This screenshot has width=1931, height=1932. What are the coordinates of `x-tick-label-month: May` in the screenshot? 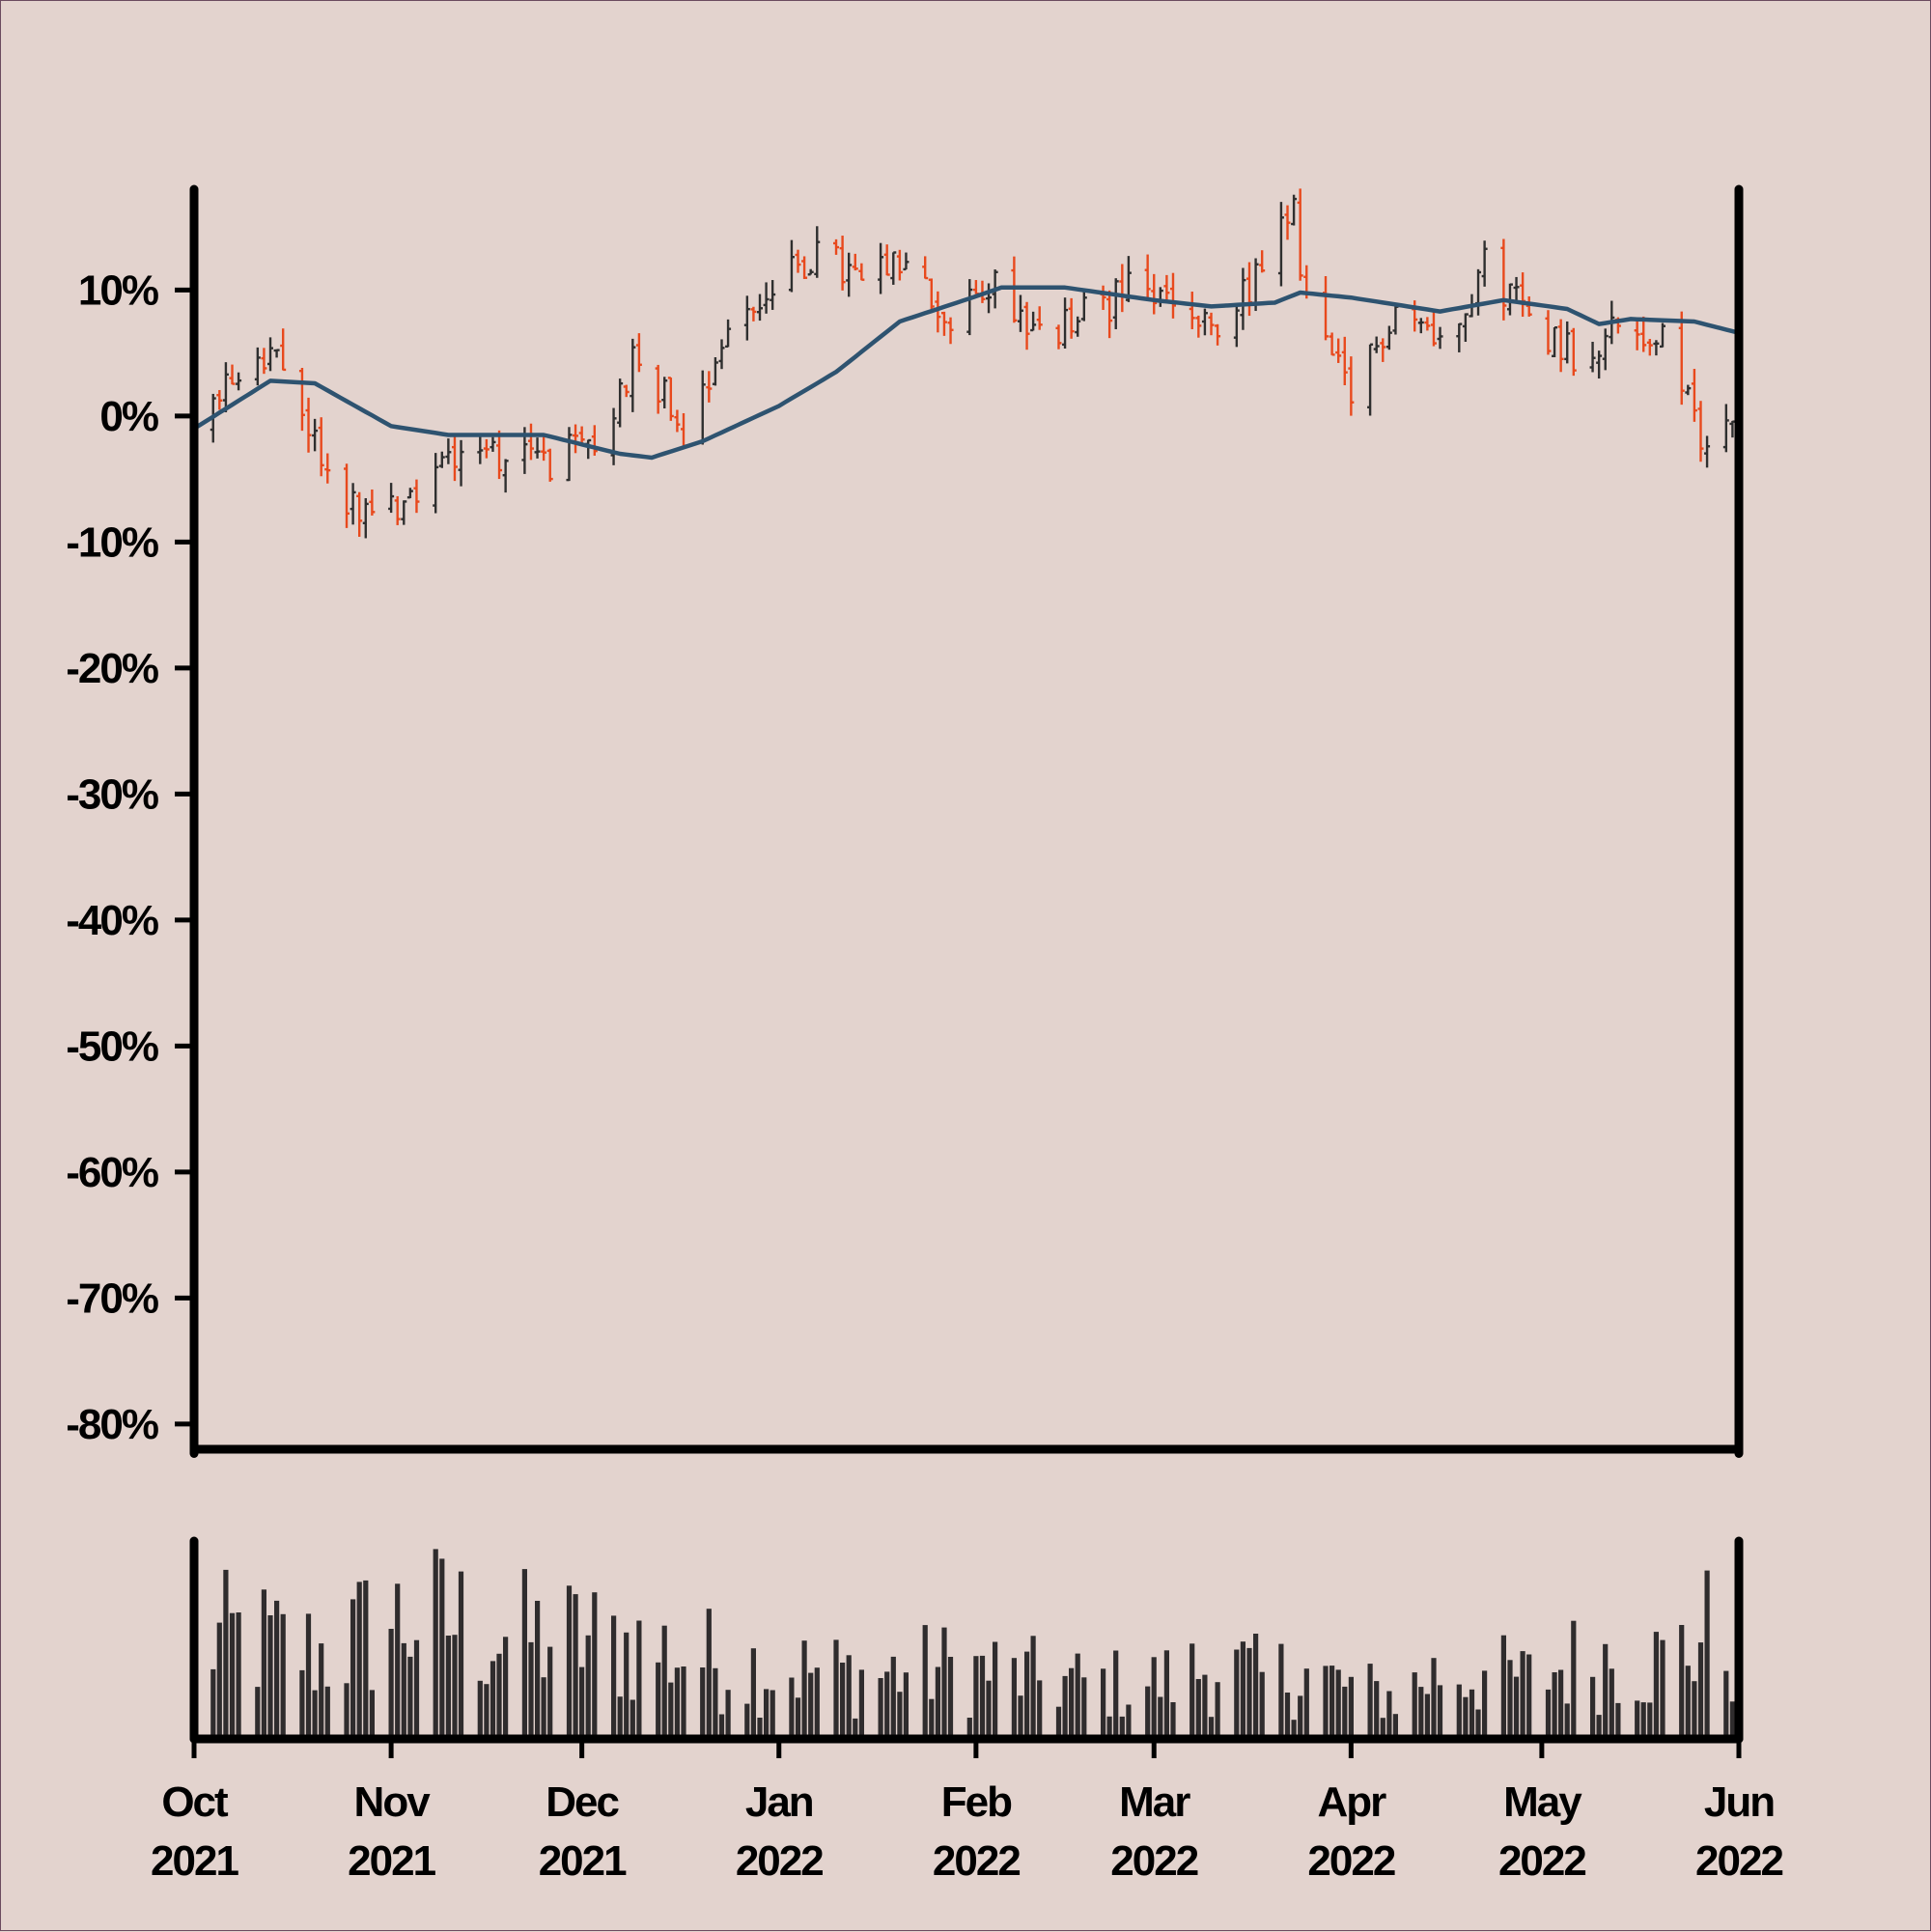 It's located at (1542, 1802).